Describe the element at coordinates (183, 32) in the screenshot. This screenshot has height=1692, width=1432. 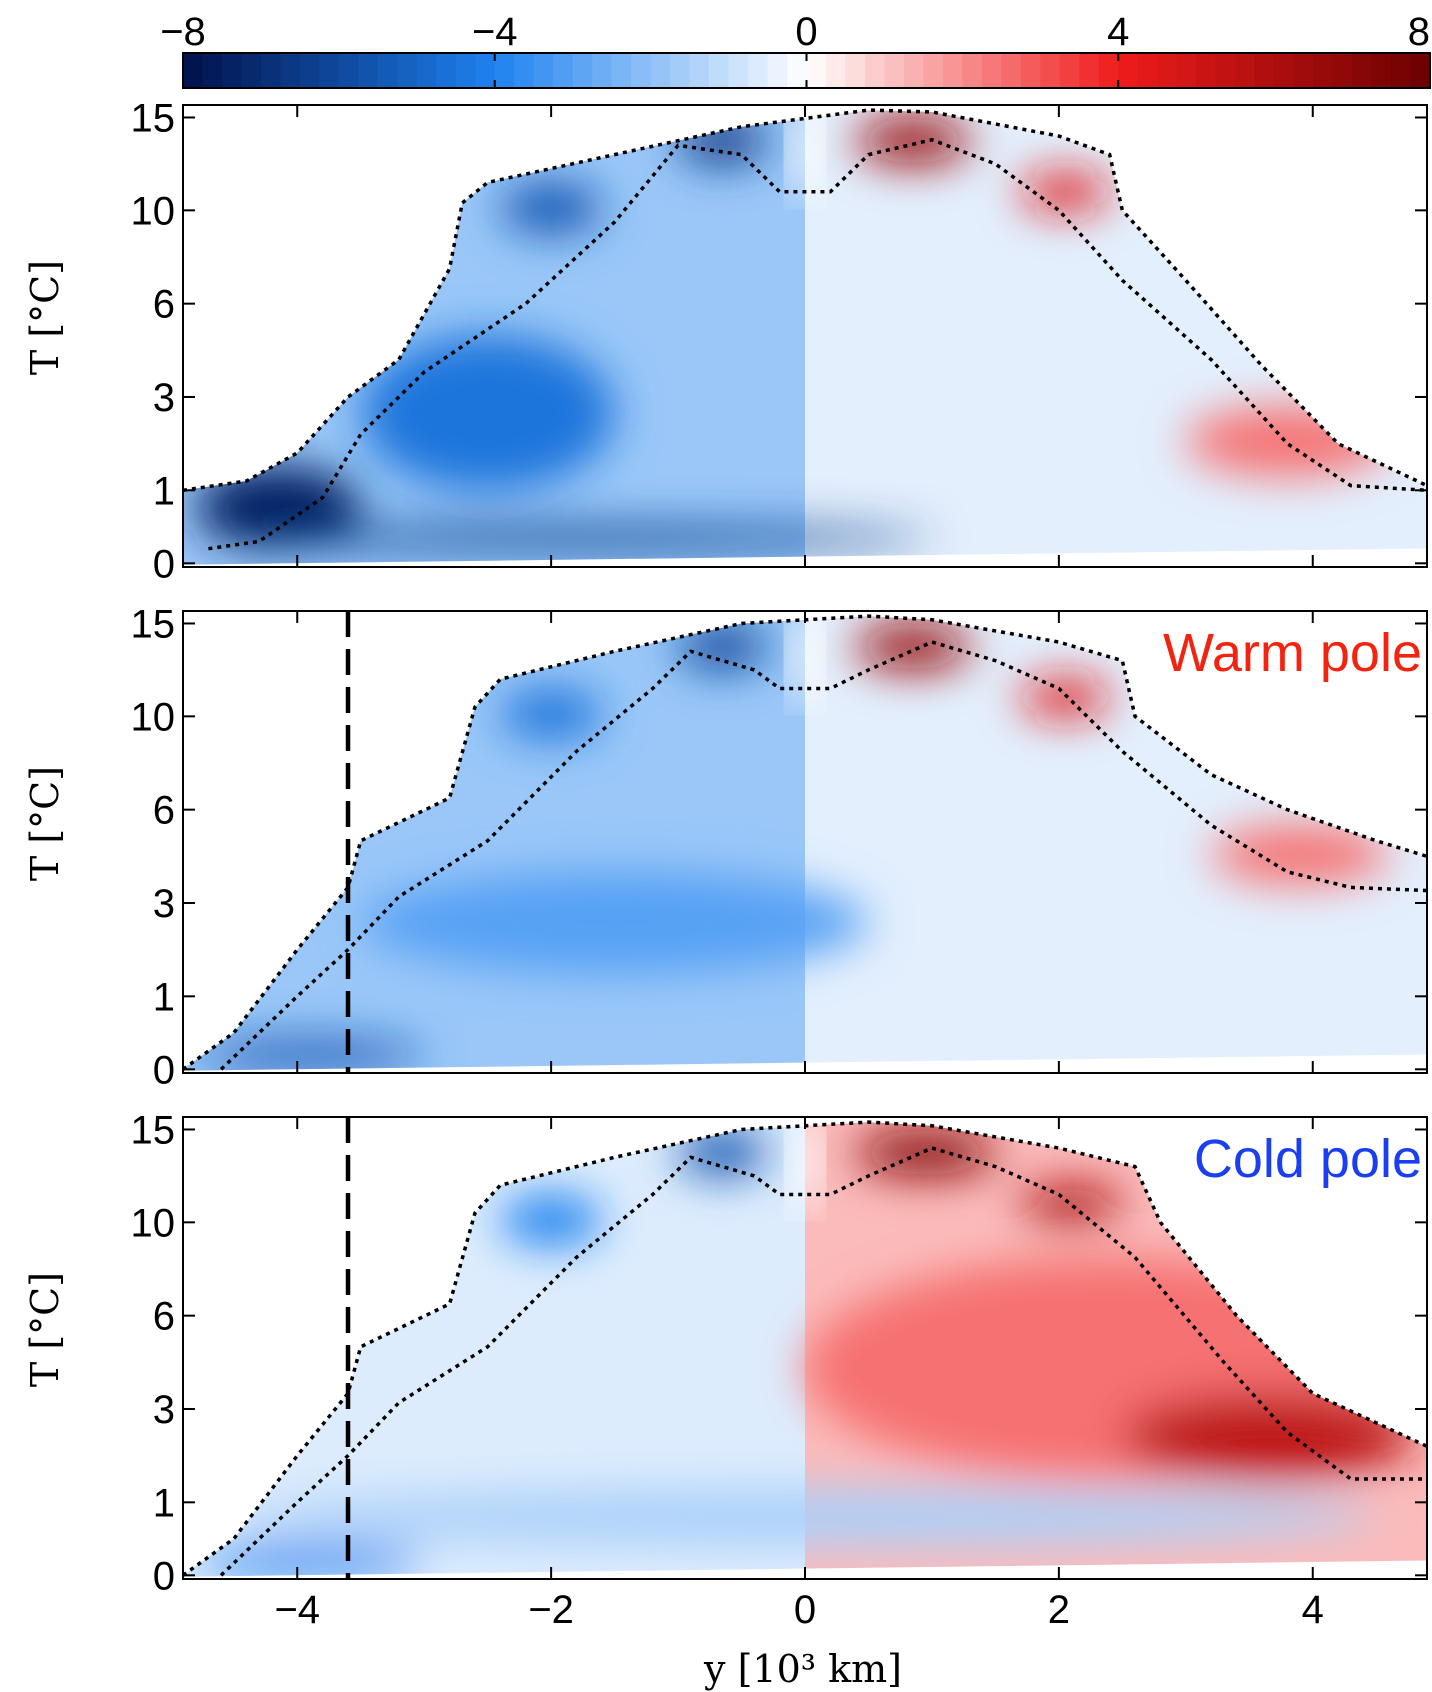
I see `colorbar-tick-label: −8` at that location.